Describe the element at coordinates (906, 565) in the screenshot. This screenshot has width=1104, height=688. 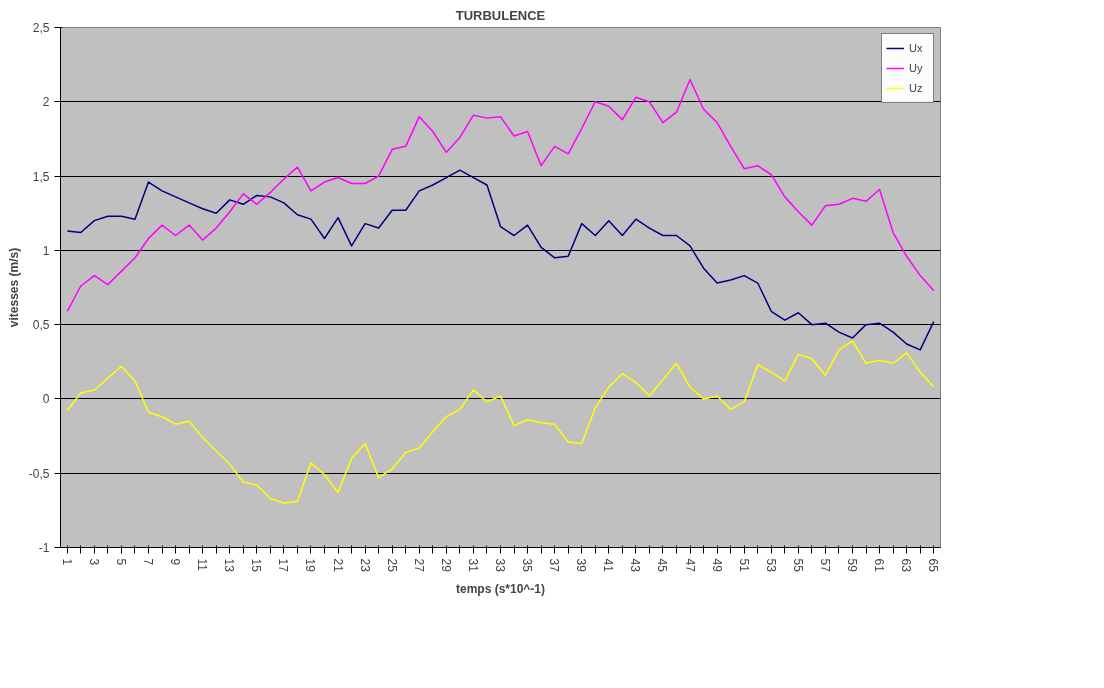
I see `x-tick-label: 63` at that location.